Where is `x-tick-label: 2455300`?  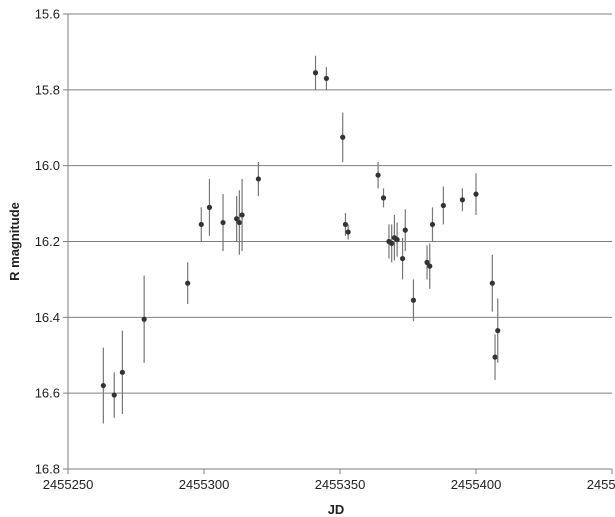
x-tick-label: 2455300 is located at coordinates (204, 484).